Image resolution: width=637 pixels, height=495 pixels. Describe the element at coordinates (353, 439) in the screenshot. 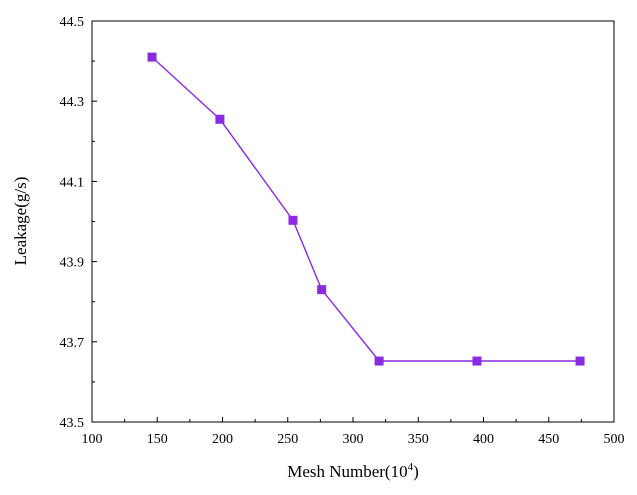

I see `x-tick-label: 300` at that location.